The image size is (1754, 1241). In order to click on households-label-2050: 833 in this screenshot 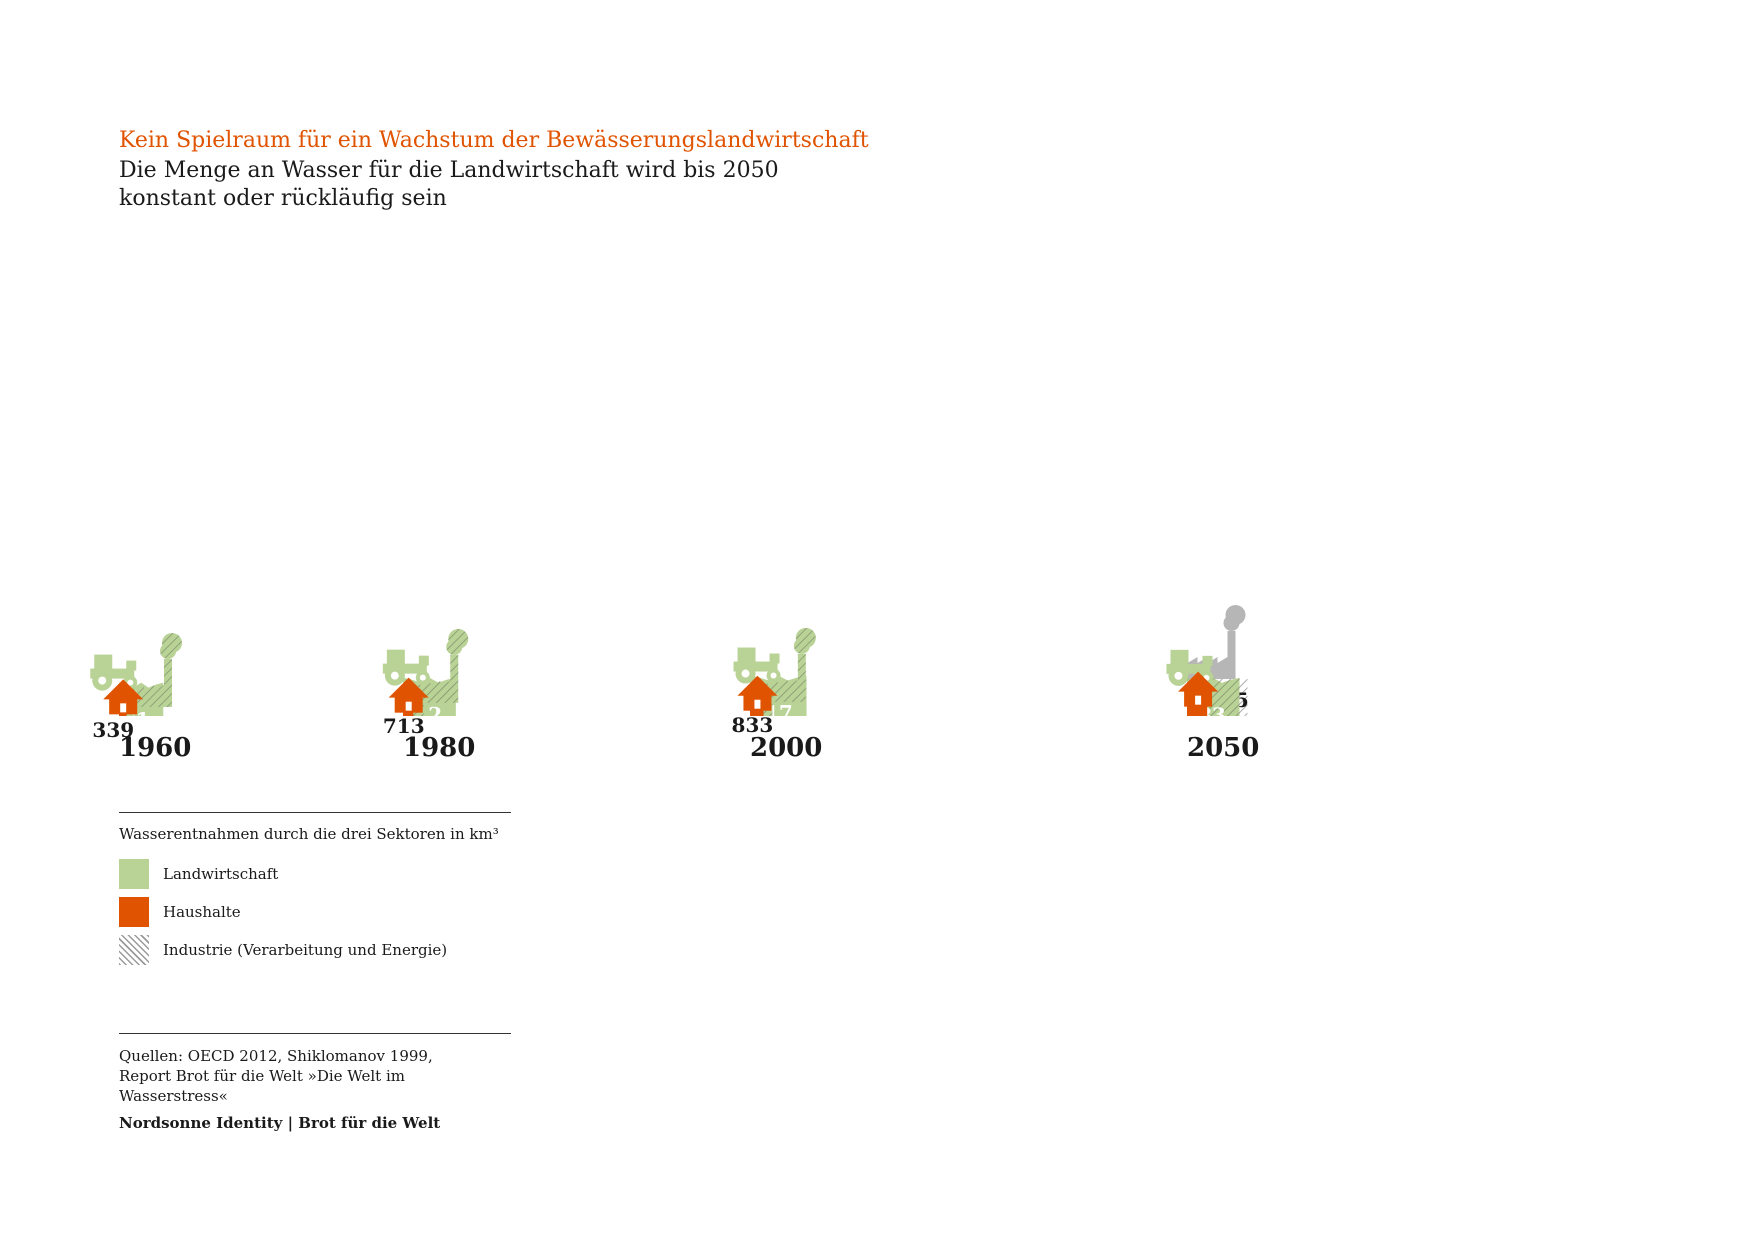, I will do `click(1197, 737)`.